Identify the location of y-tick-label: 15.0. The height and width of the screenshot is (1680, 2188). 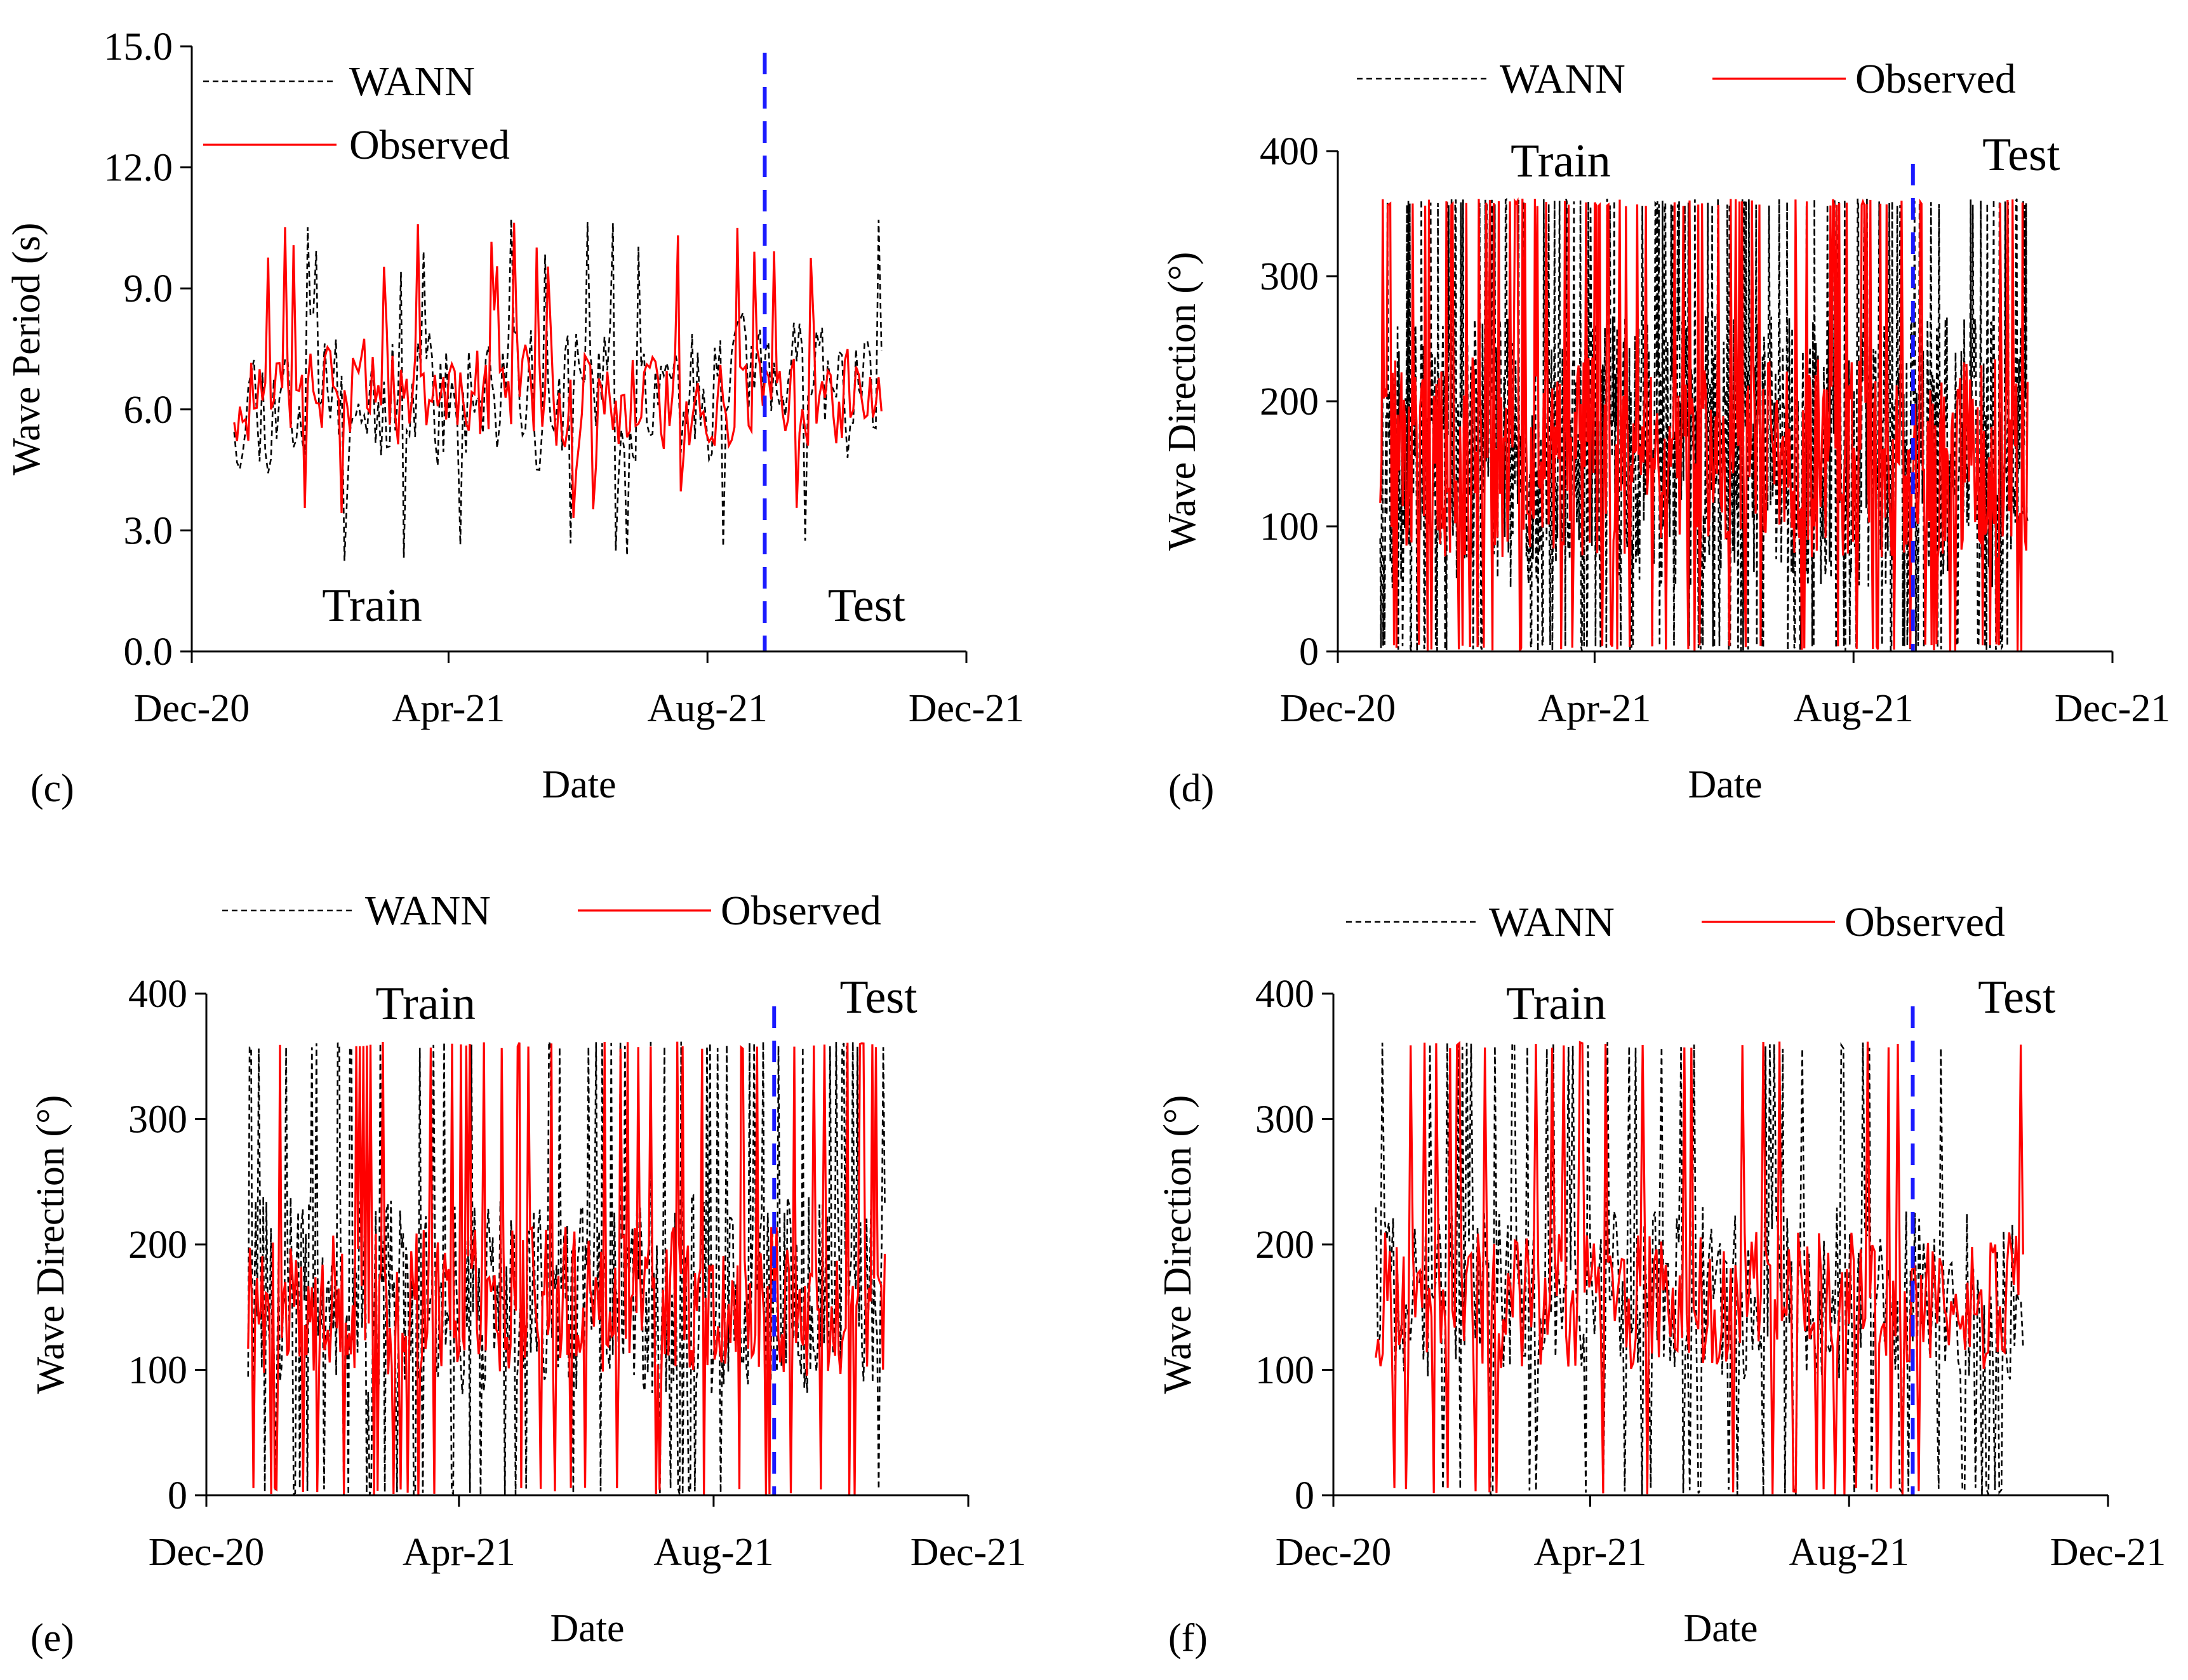
(138, 47).